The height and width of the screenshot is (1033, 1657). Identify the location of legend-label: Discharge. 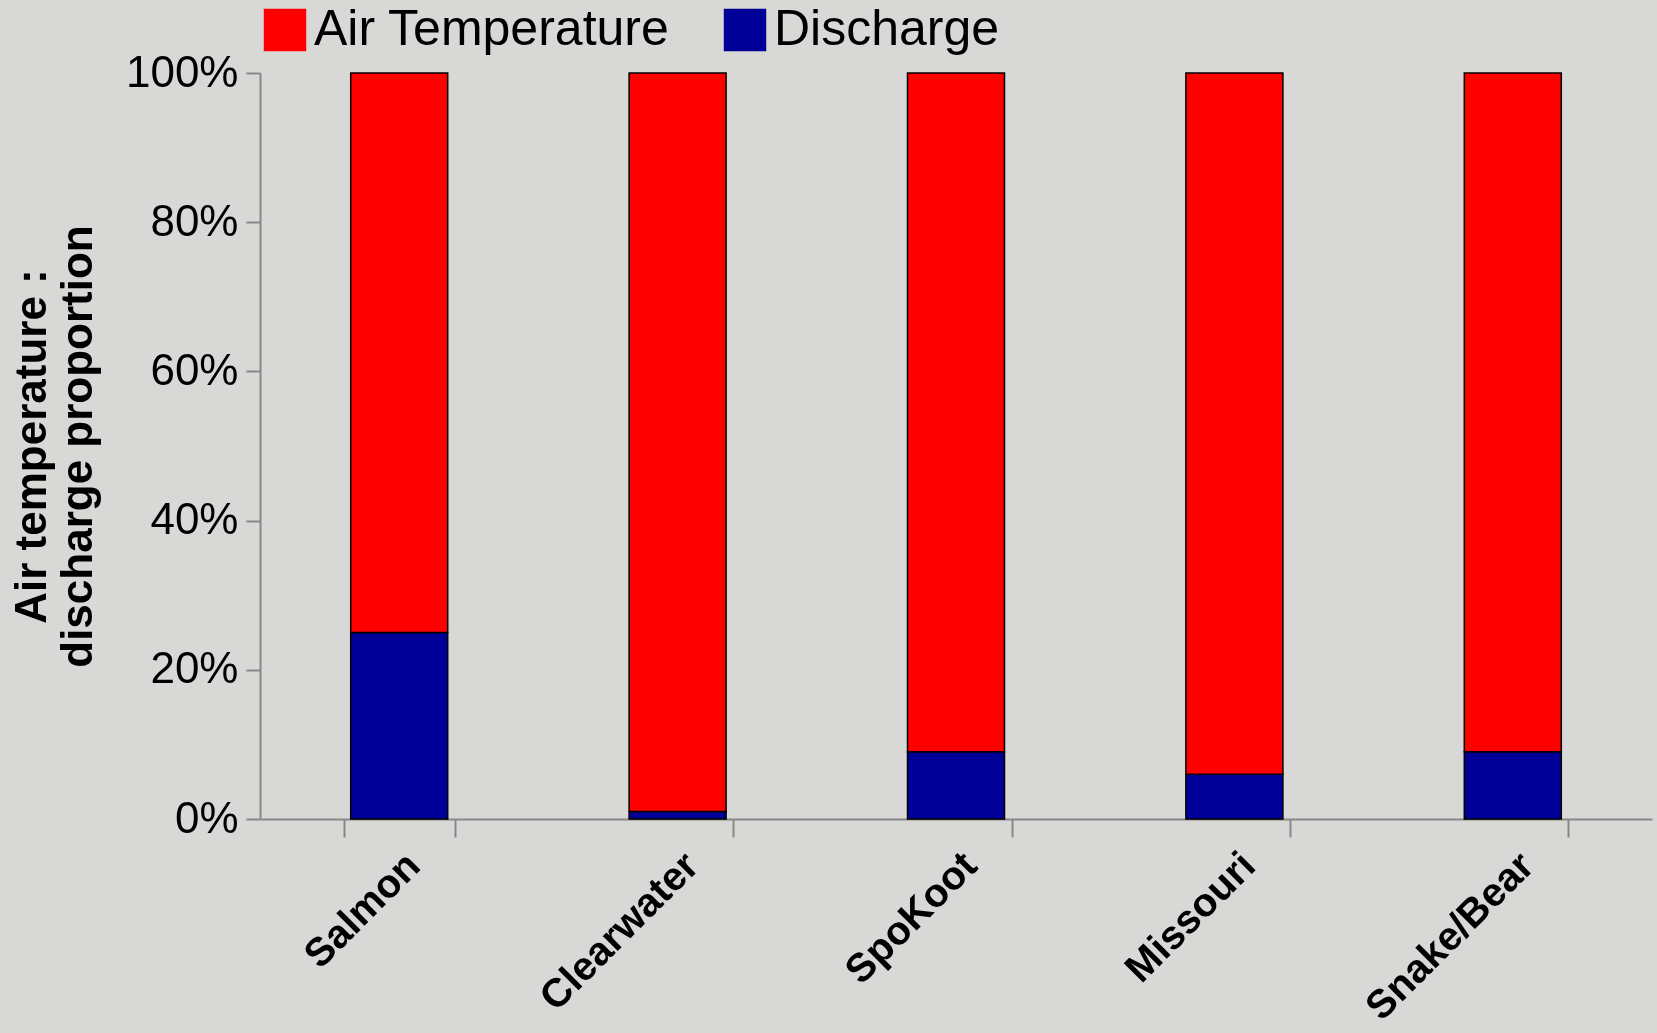
(887, 28).